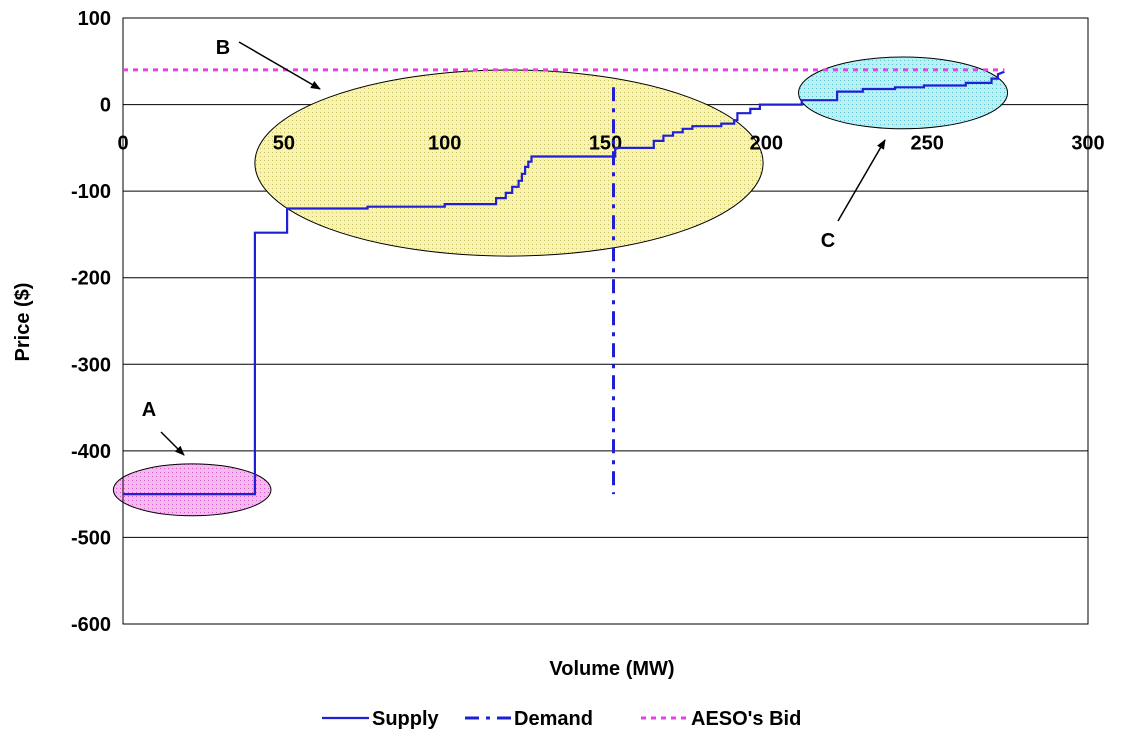 This screenshot has height=743, width=1124. What do you see at coordinates (91, 192) in the screenshot?
I see `y-tick-label: -100` at bounding box center [91, 192].